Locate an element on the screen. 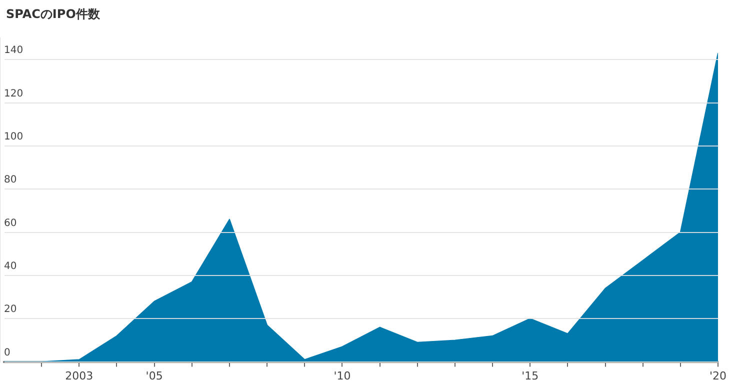  y-tick-label: 0 is located at coordinates (7, 352).